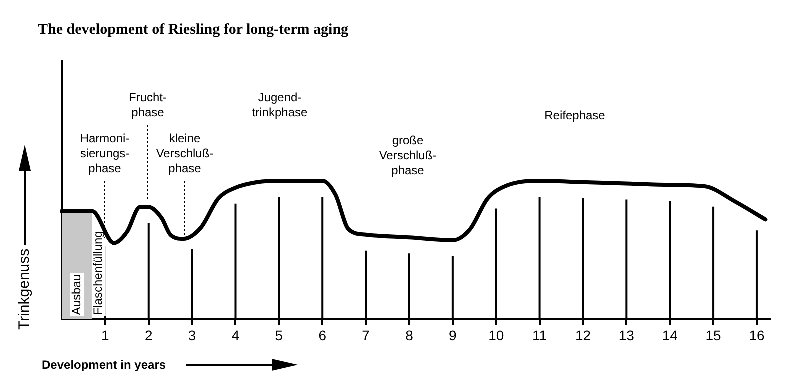 Image resolution: width=800 pixels, height=388 pixels. Describe the element at coordinates (105, 153) in the screenshot. I see `text: Harmoni- sierungs- phase` at that location.